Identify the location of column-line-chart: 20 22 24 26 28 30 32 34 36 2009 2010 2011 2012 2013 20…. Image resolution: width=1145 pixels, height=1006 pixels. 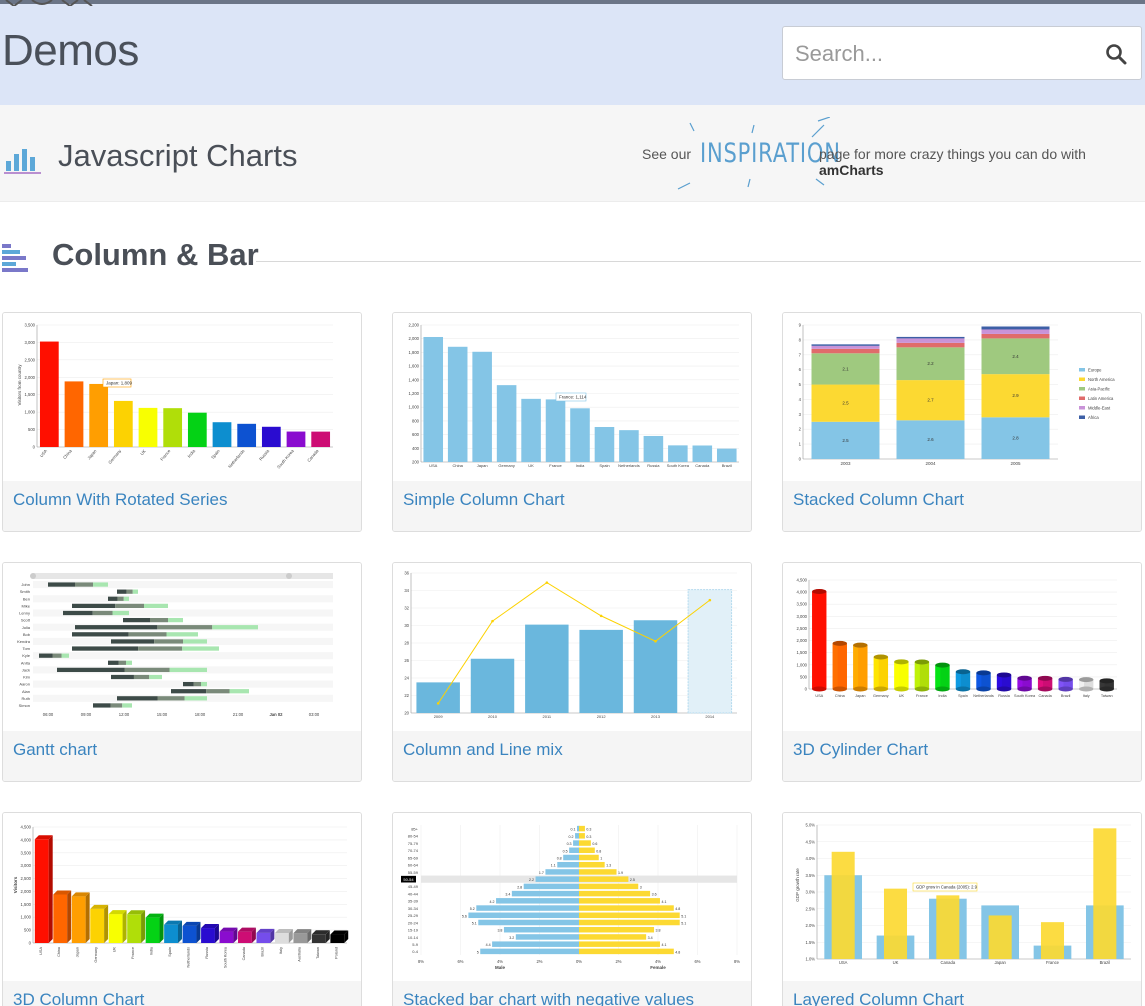
(570, 645).